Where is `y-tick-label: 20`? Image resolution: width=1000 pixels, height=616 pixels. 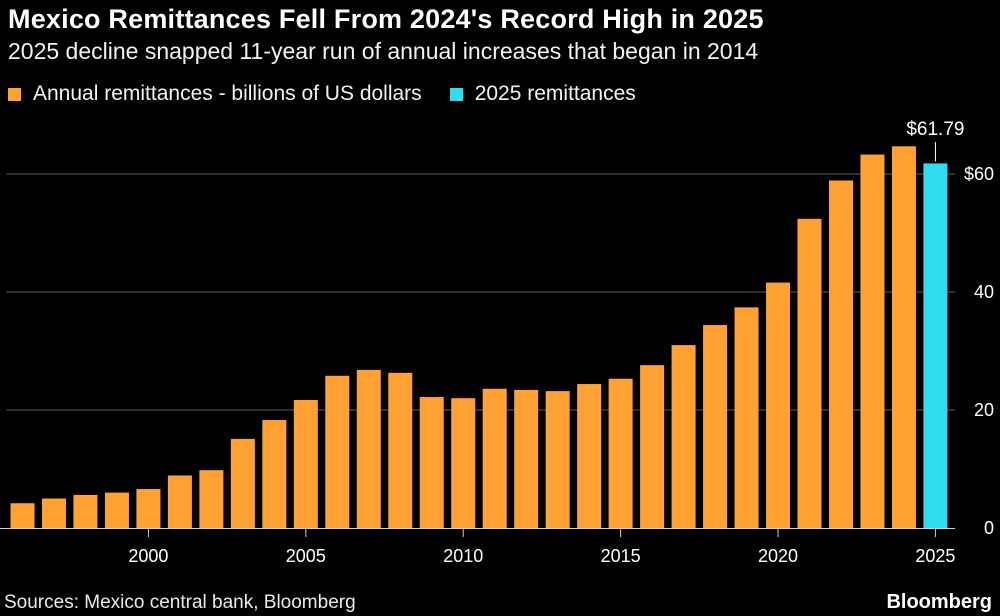
y-tick-label: 20 is located at coordinates (984, 410).